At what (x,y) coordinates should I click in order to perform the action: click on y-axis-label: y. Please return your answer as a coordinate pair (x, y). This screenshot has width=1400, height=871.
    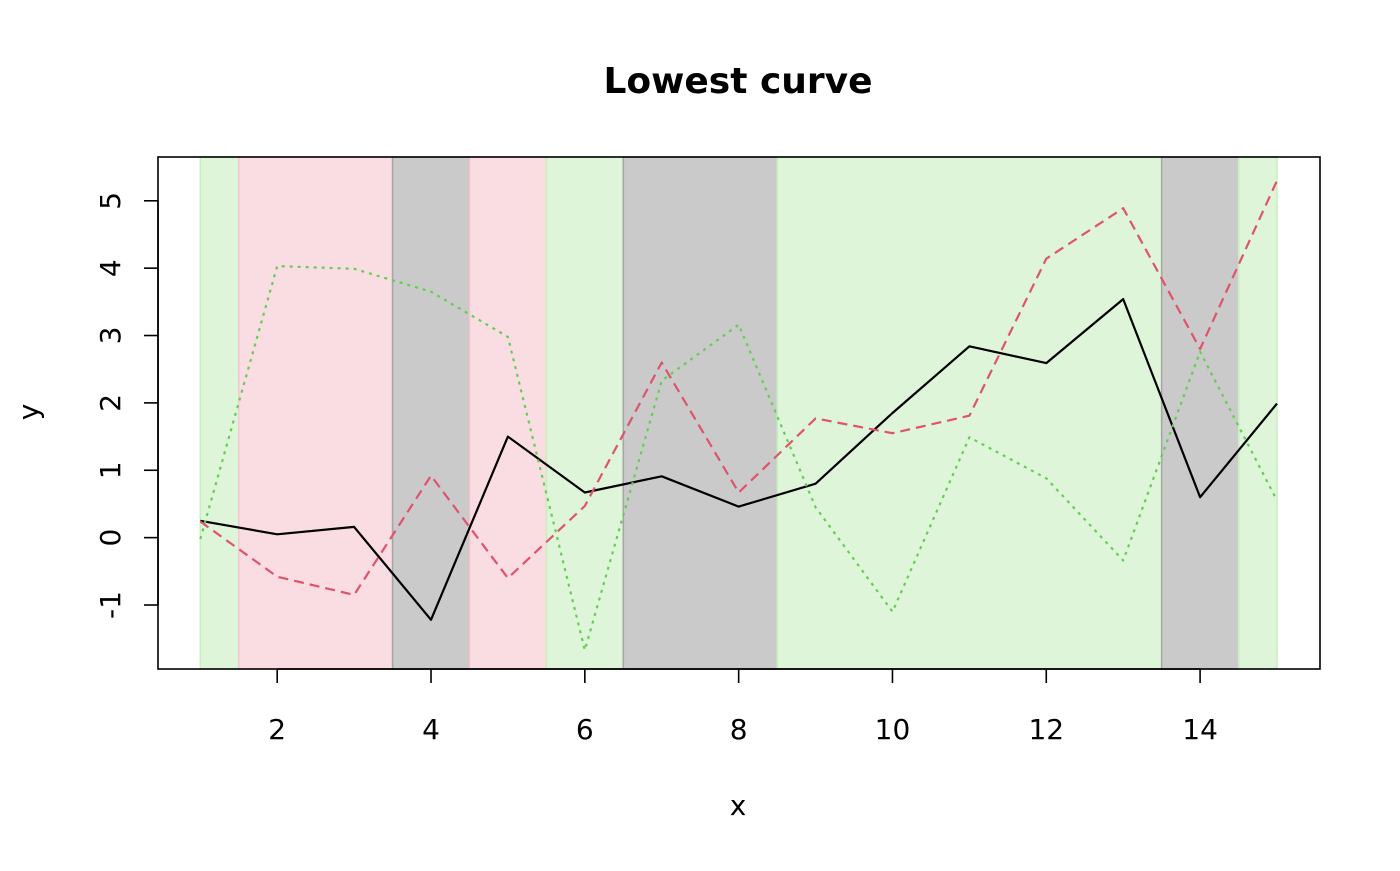
    Looking at the image, I should click on (28, 412).